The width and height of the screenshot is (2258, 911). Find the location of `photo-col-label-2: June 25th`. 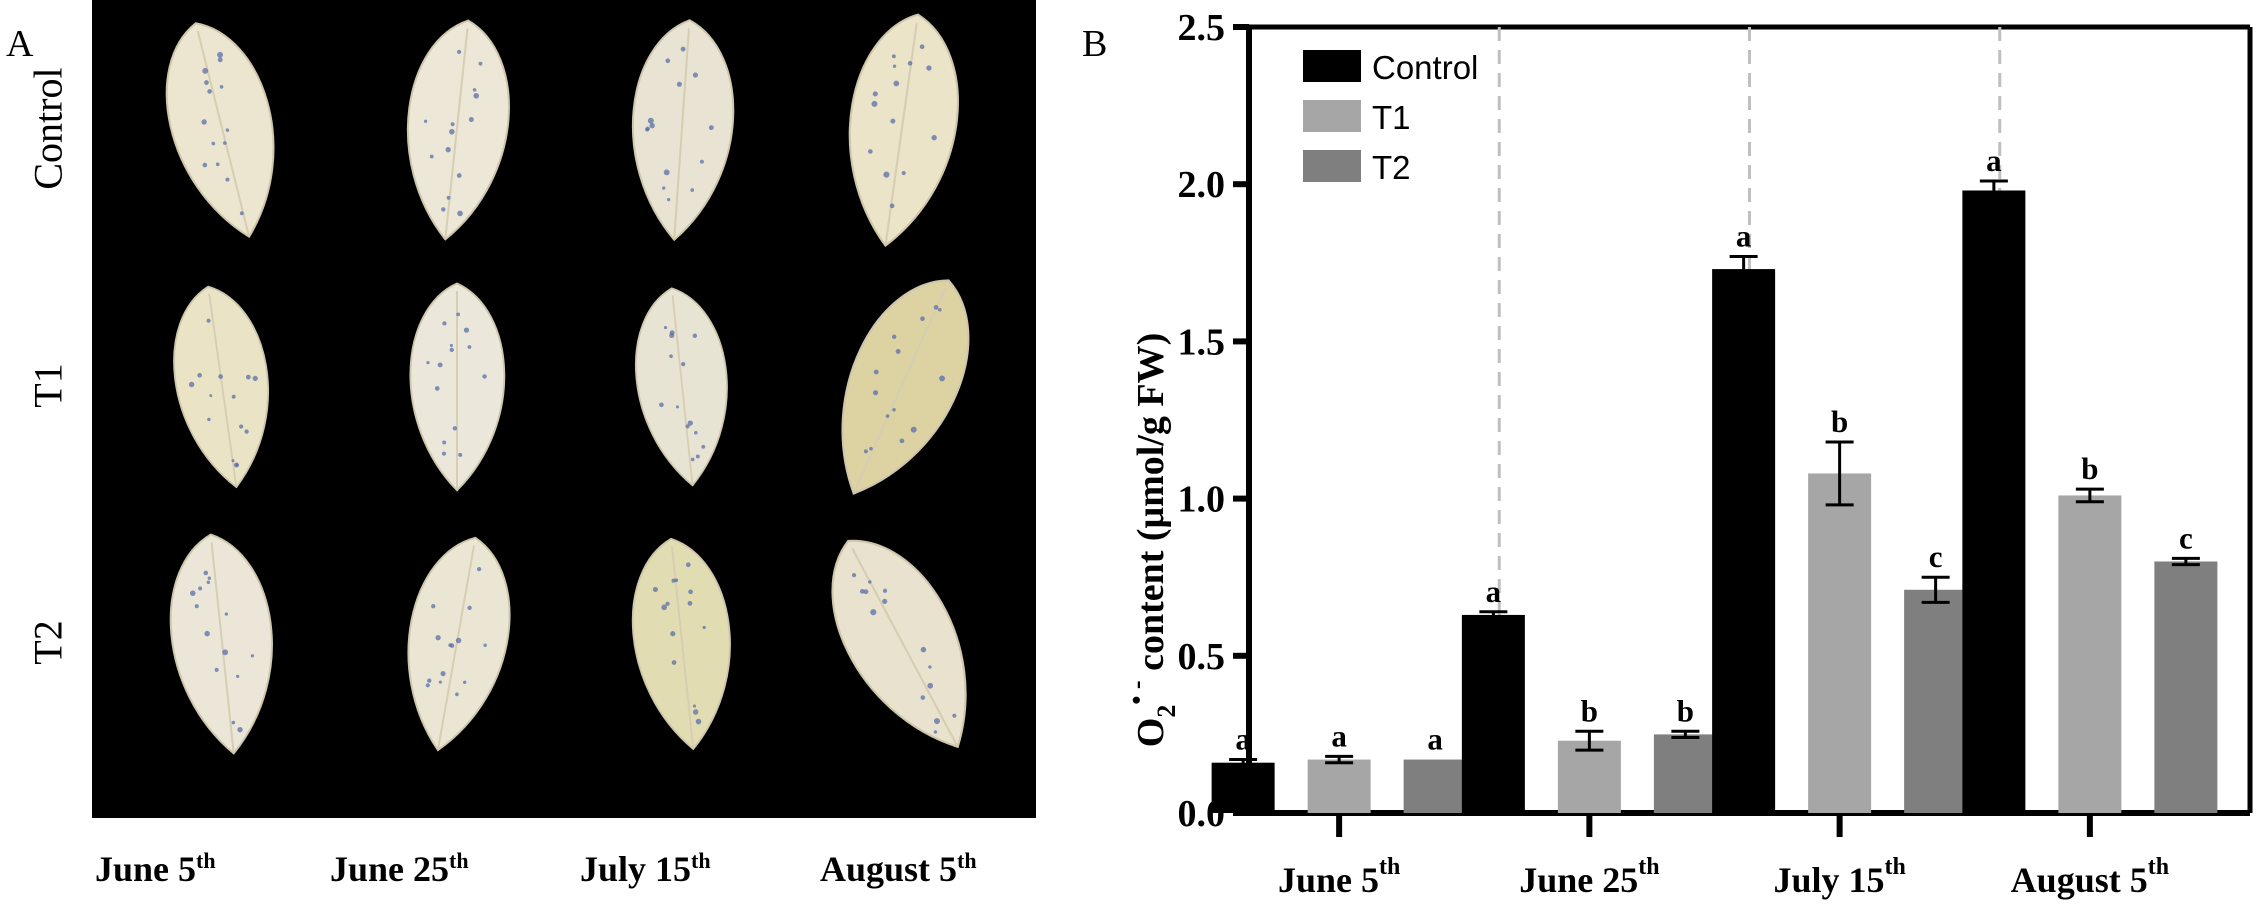

photo-col-label-2: June 25th is located at coordinates (399, 868).